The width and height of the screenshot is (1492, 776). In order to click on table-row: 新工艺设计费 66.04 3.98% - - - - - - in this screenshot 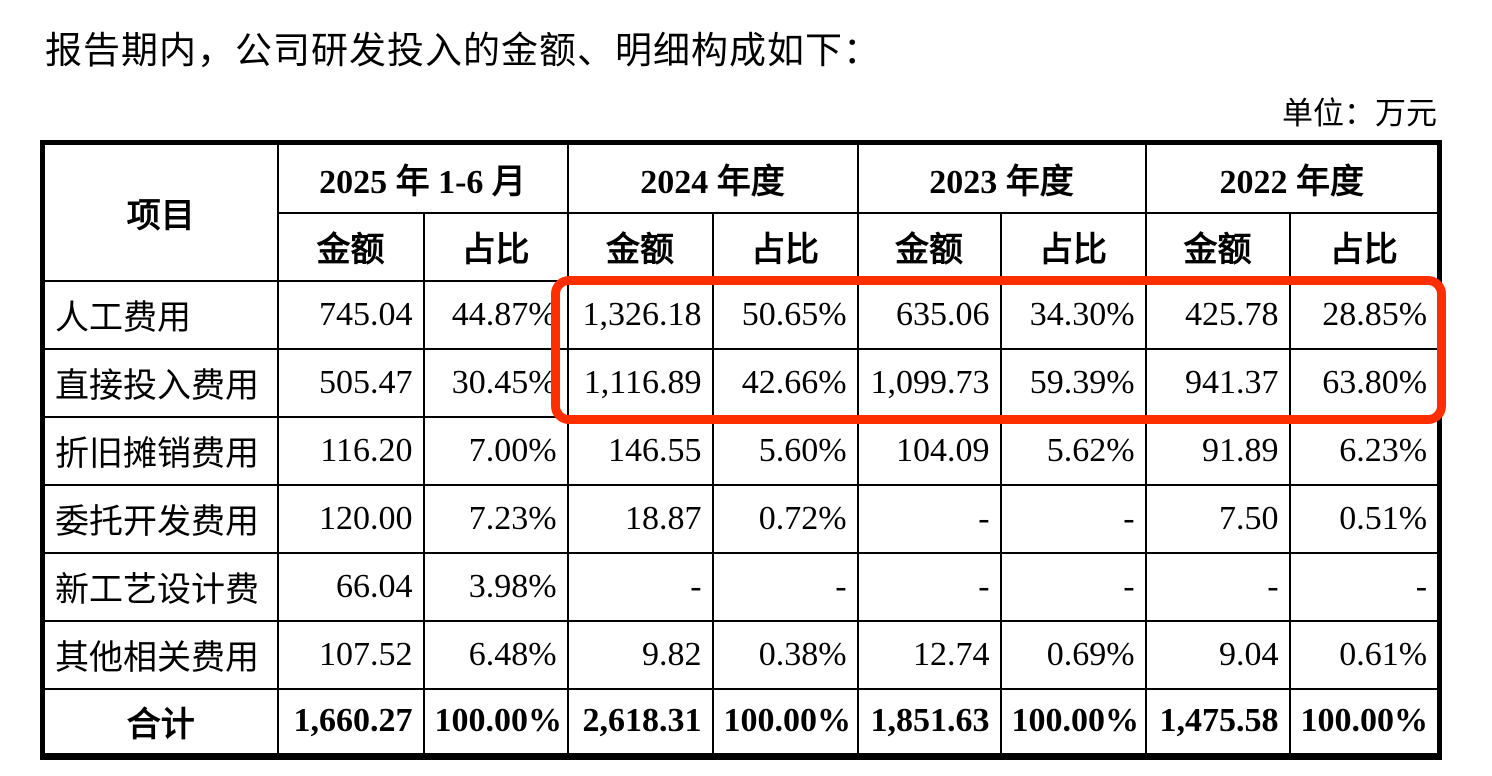, I will do `click(741, 586)`.